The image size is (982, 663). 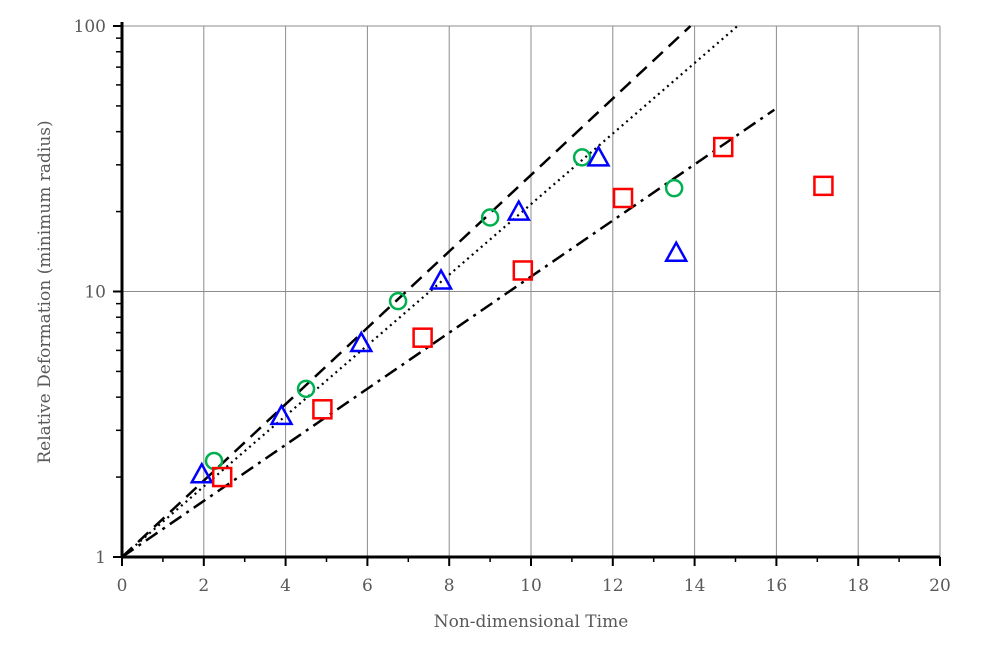 What do you see at coordinates (777, 586) in the screenshot?
I see `x-tick-label: 16` at bounding box center [777, 586].